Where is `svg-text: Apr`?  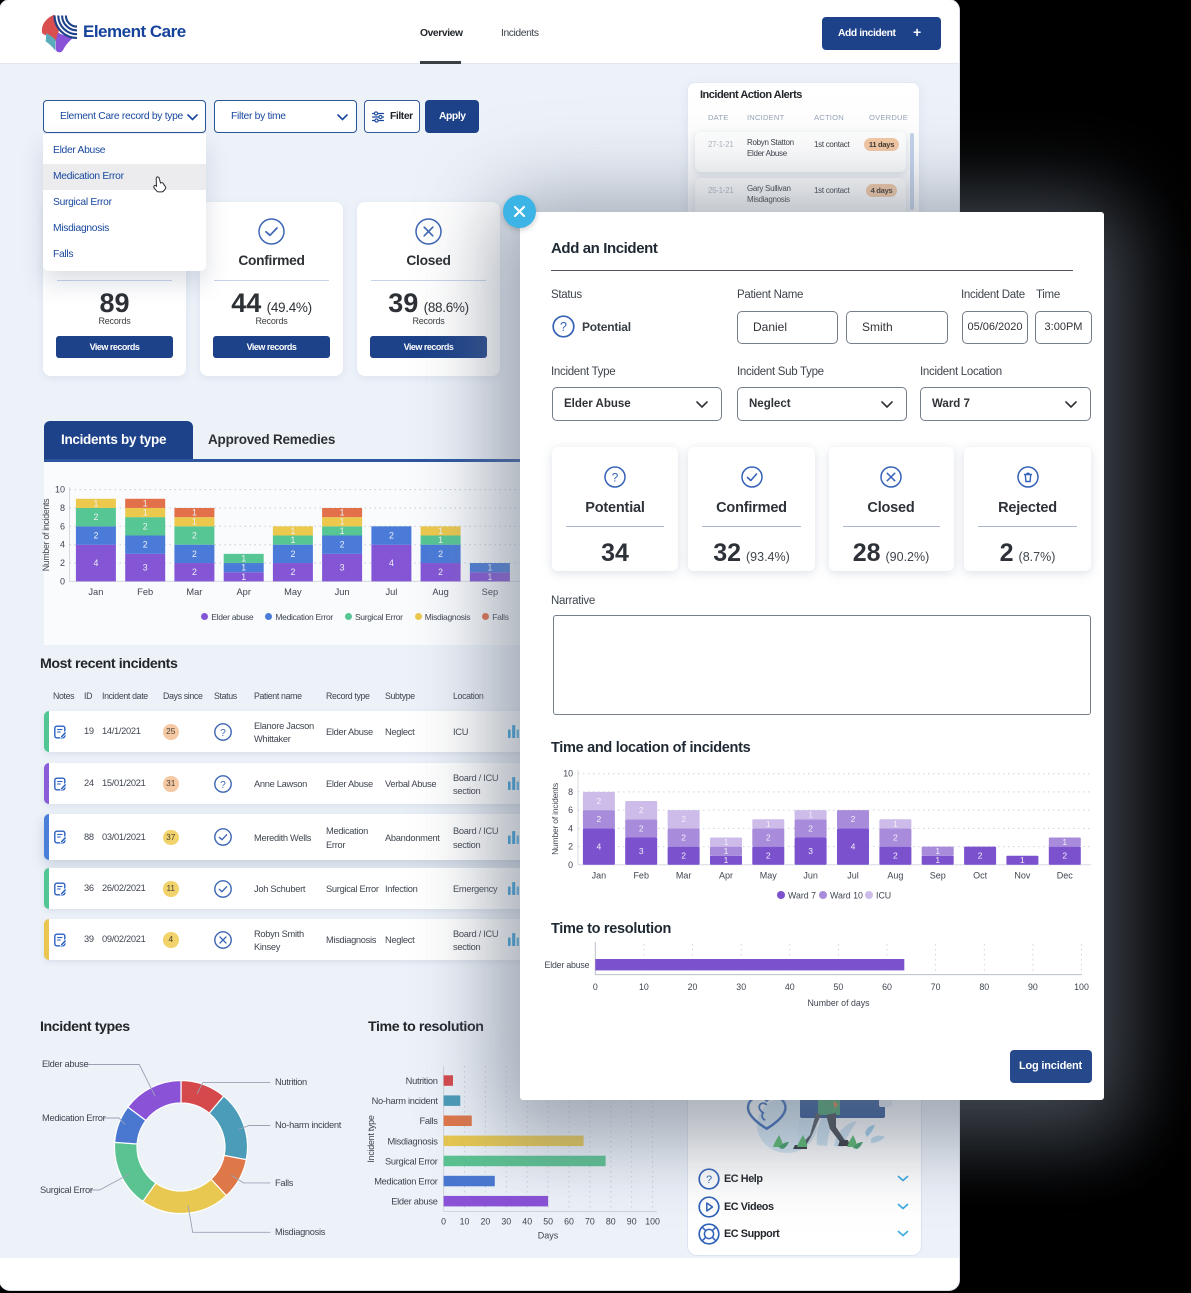
svg-text: Apr is located at coordinates (243, 592).